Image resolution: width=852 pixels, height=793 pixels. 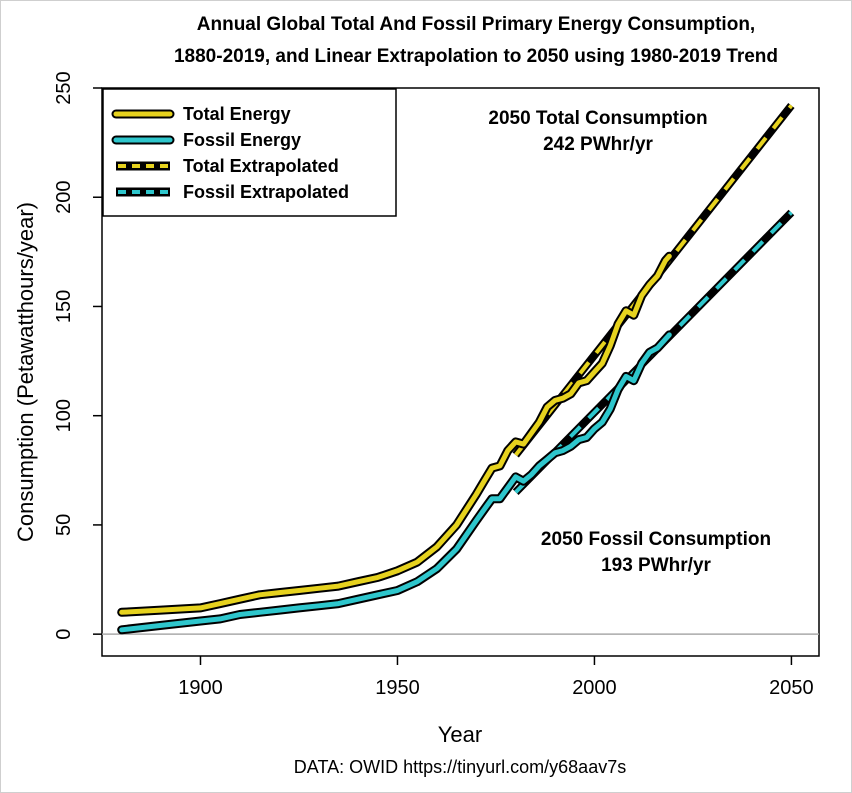 I want to click on legend-label: Fossil Energy, so click(x=242, y=140).